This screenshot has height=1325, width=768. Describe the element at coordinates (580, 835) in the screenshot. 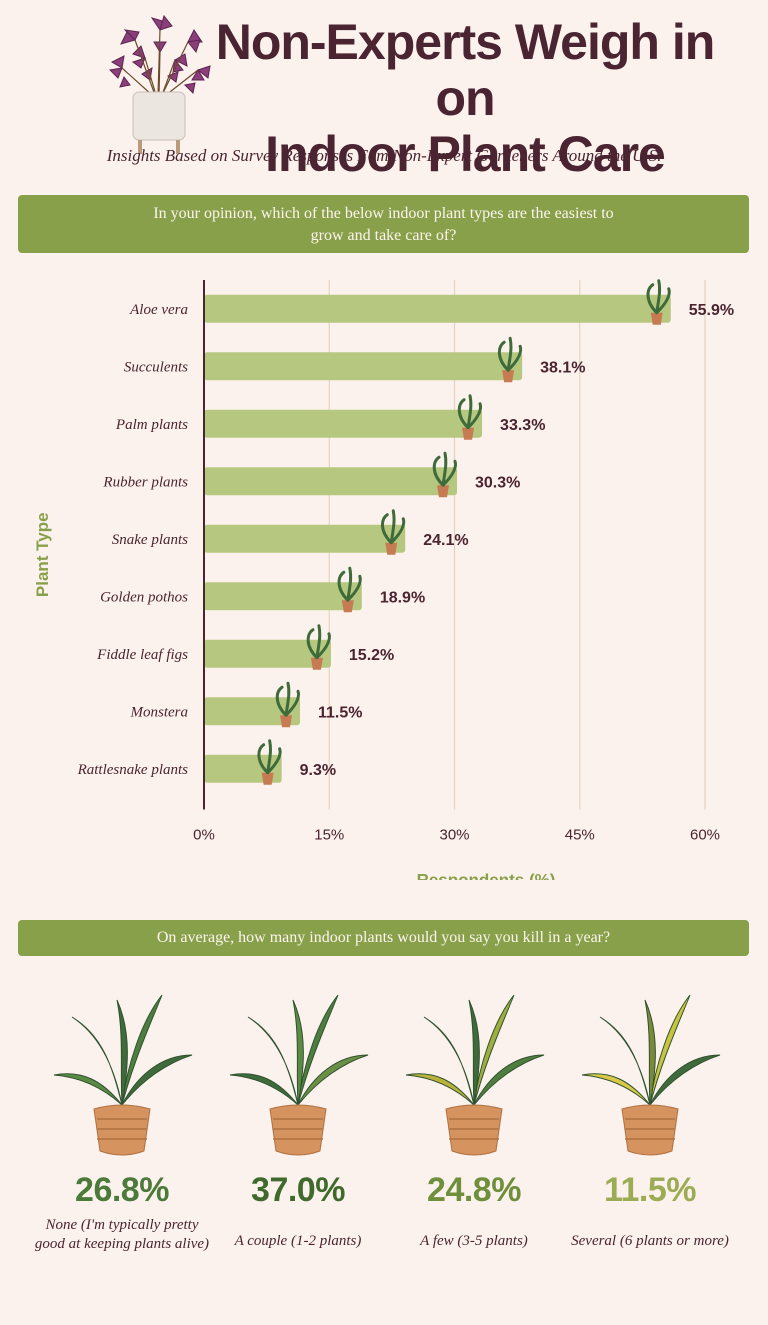

I see `x-tick-label: 45%` at that location.